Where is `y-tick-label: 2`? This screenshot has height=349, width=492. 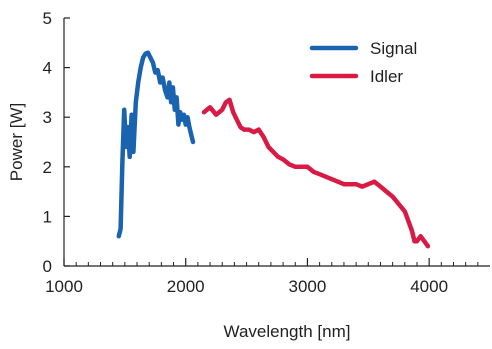 y-tick-label: 2 is located at coordinates (47, 167).